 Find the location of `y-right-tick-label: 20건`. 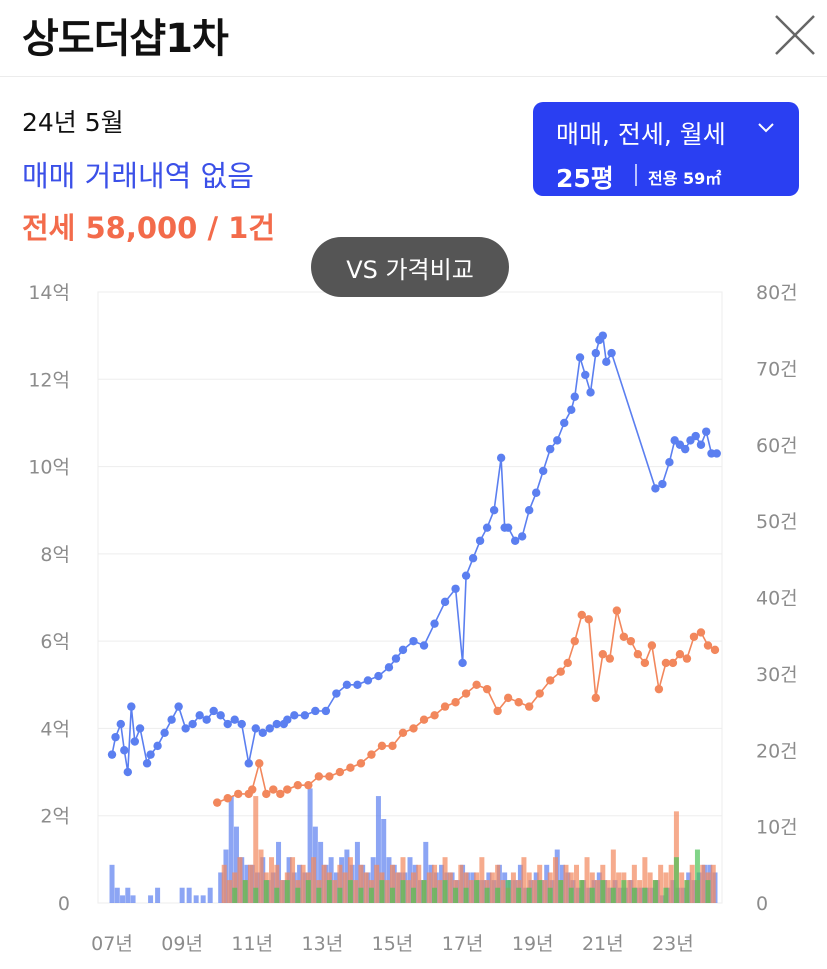

y-right-tick-label: 20건 is located at coordinates (777, 751).